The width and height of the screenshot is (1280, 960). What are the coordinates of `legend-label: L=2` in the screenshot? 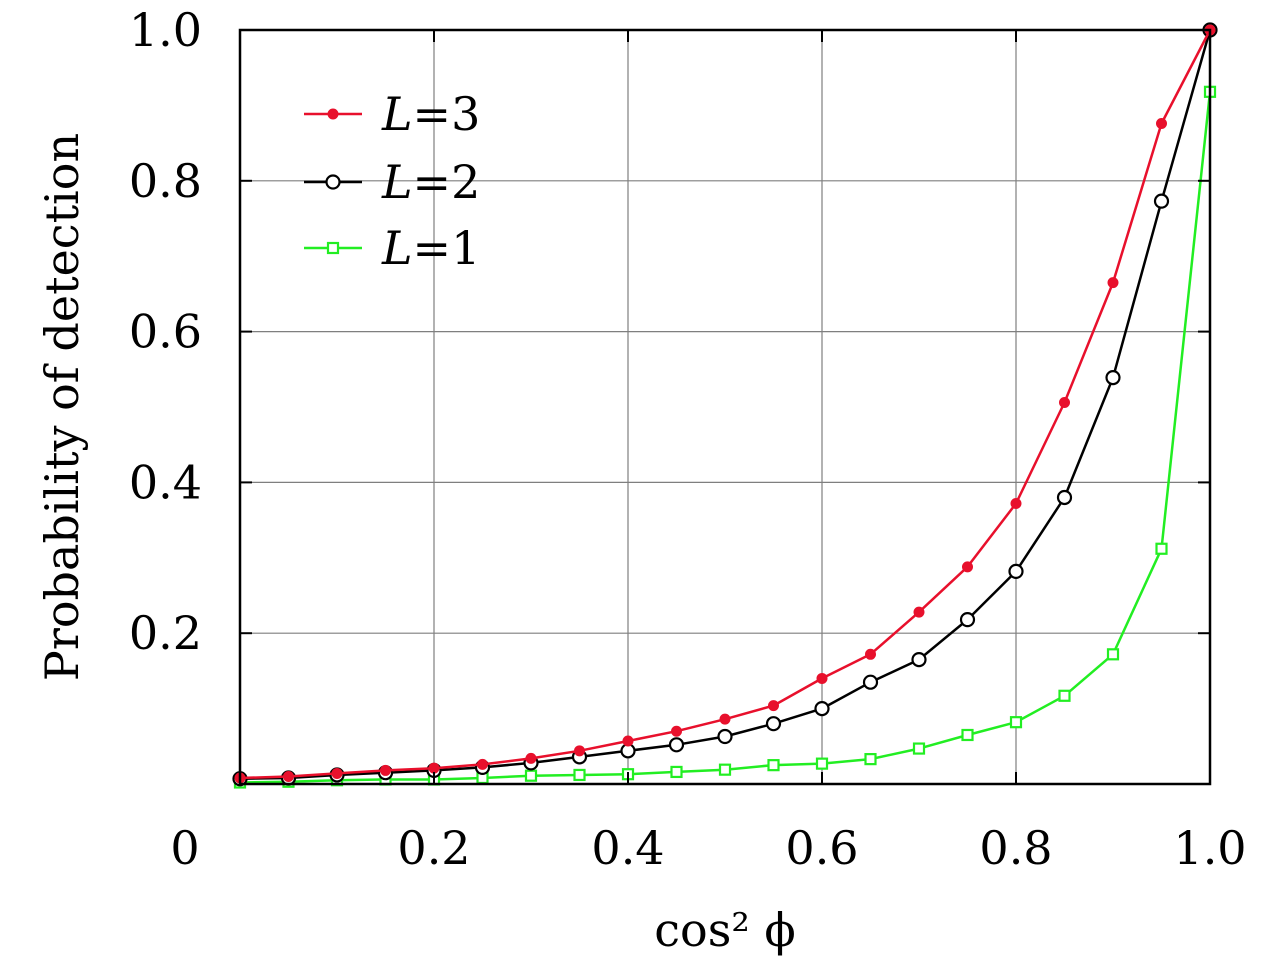 It's located at (430, 182).